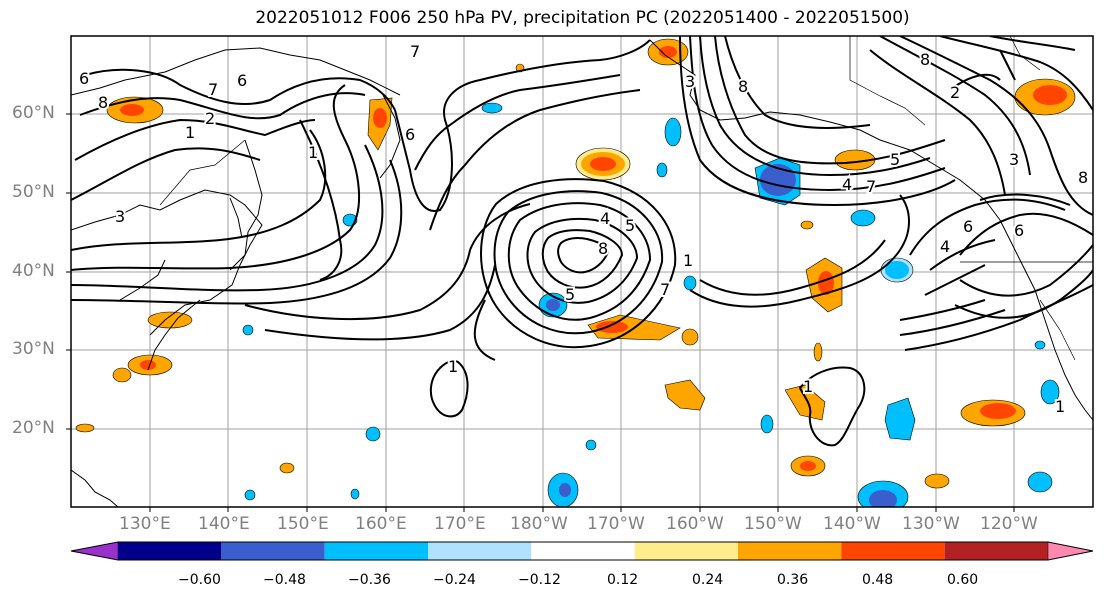  I want to click on lon-label-120w: 120°W, so click(1009, 524).